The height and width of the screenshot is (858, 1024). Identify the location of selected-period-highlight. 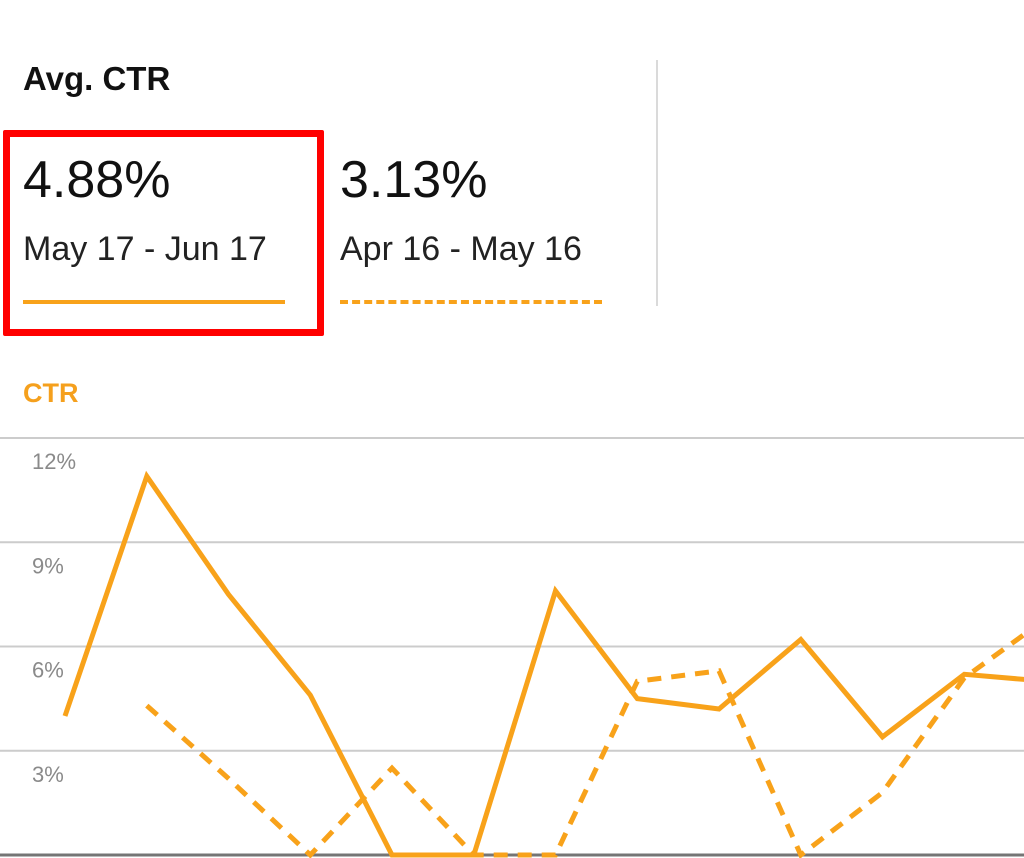
(163, 233).